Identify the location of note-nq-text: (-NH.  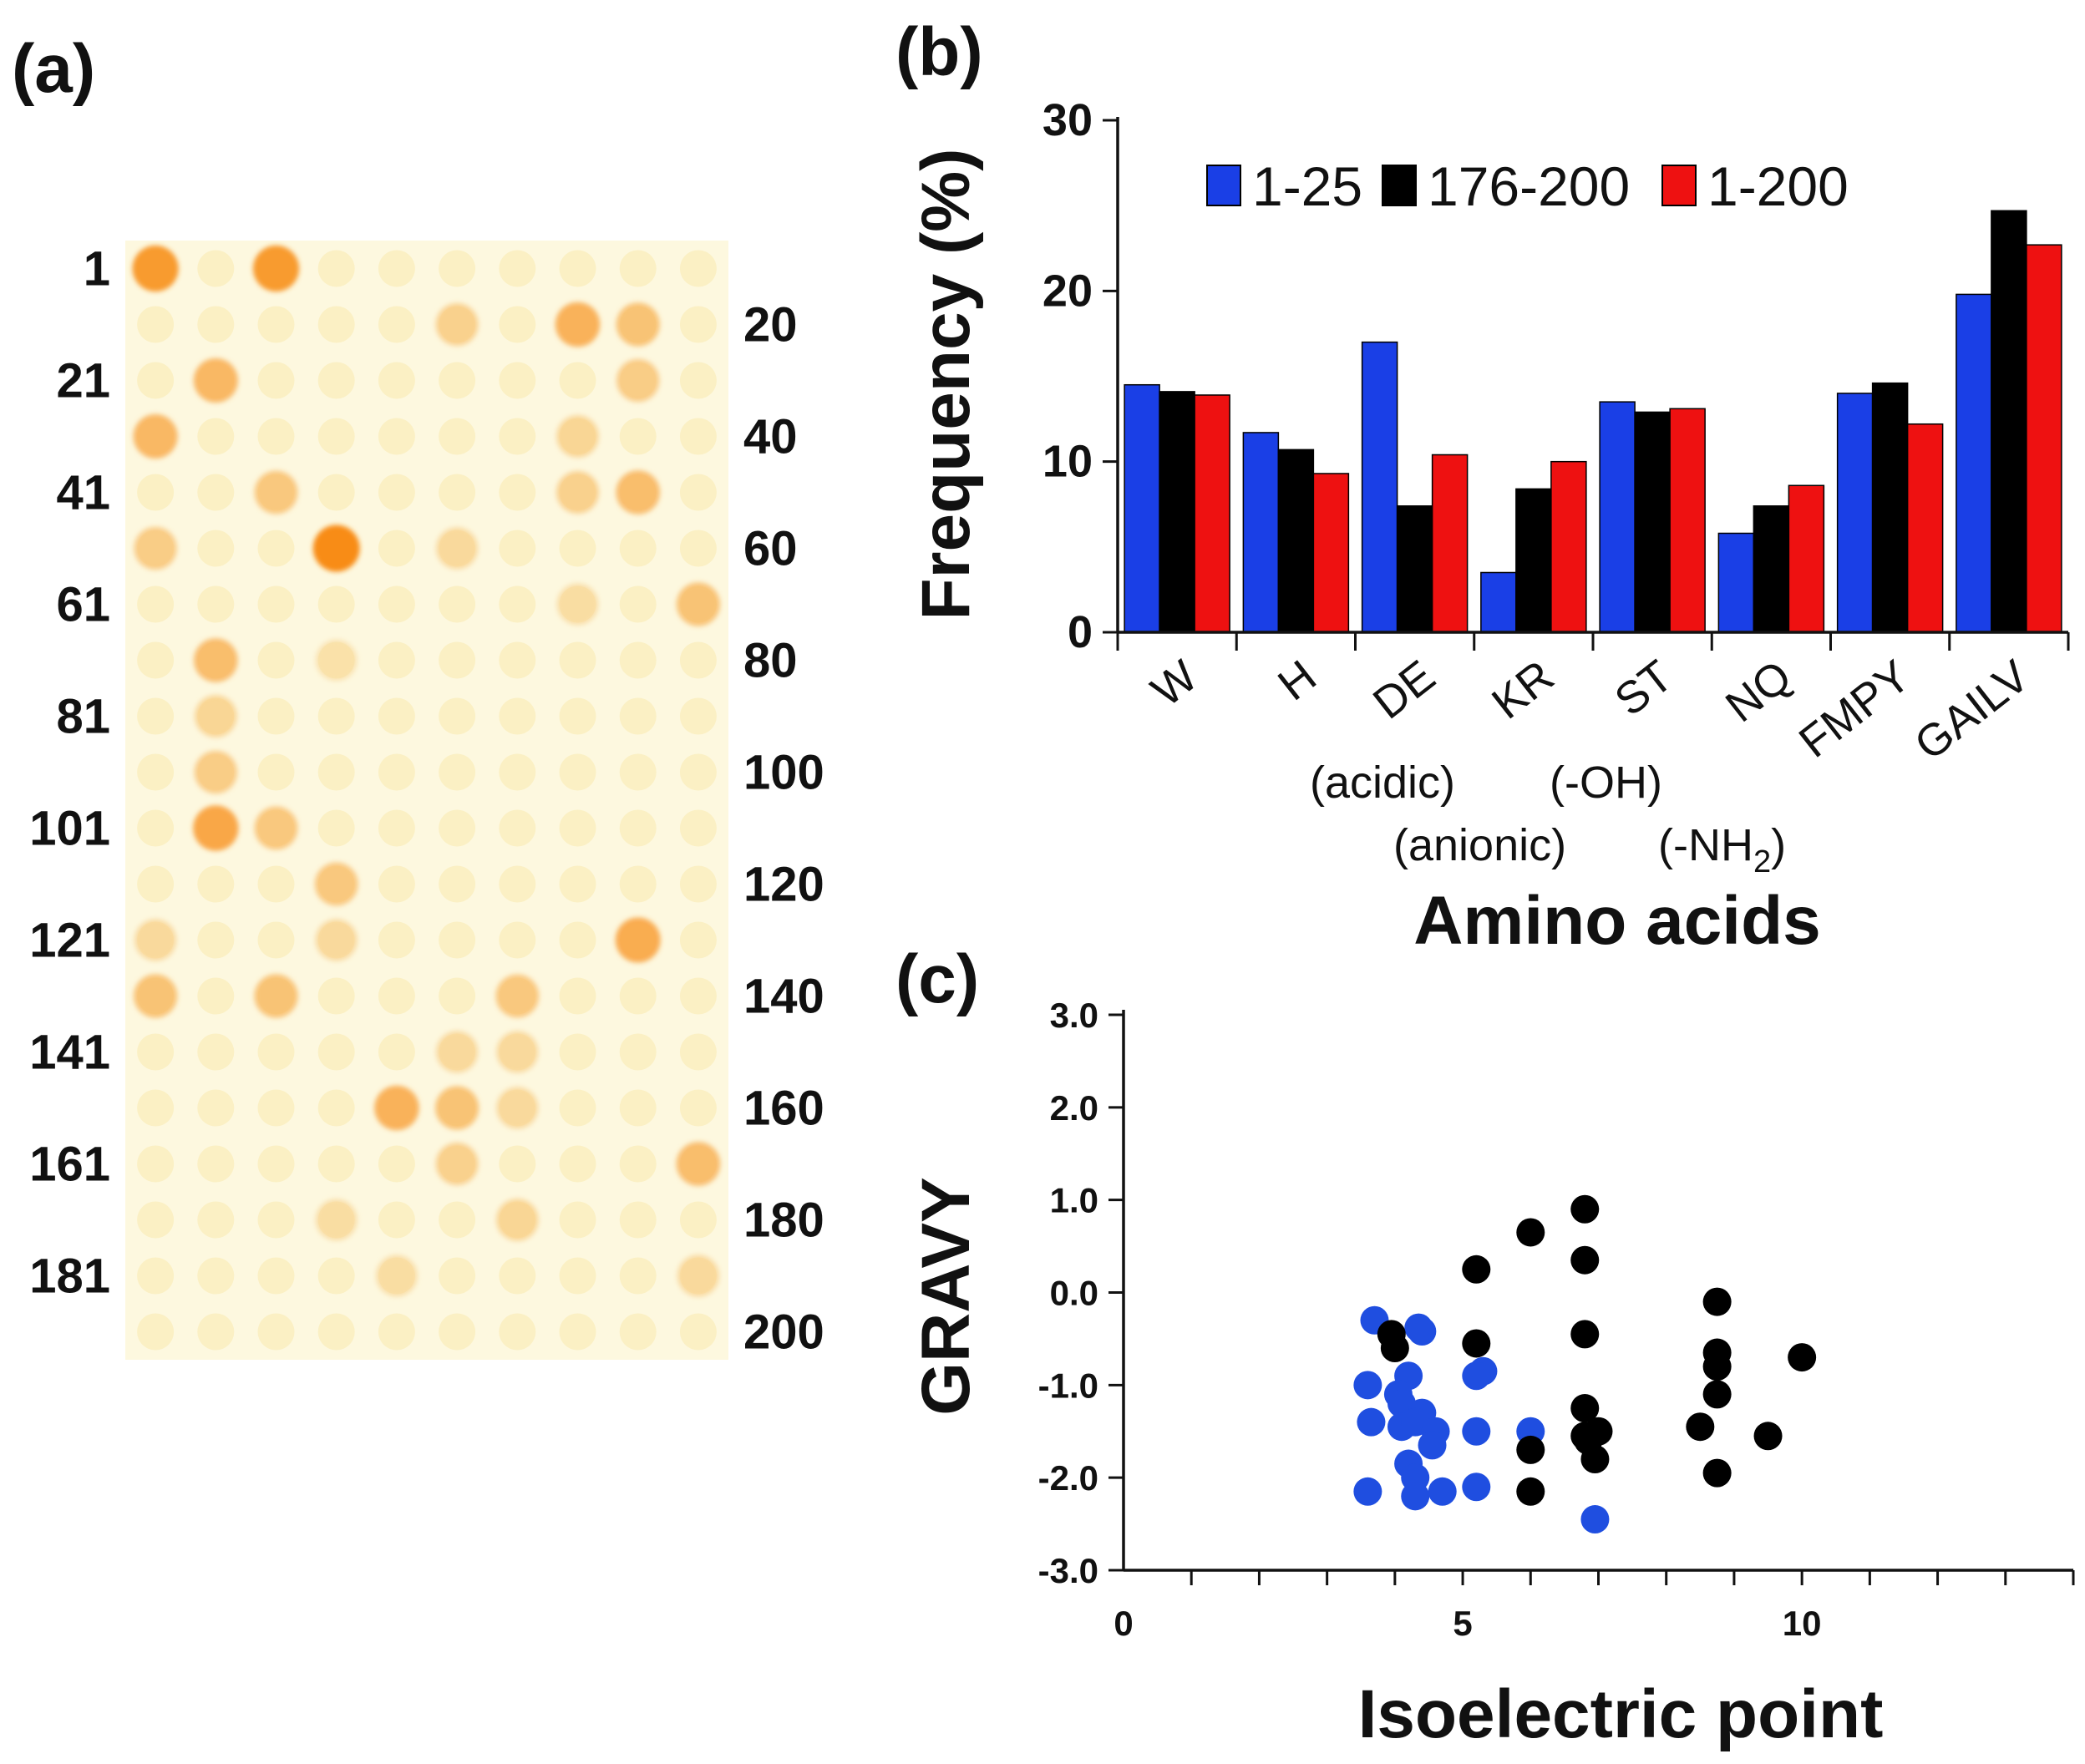
(1705, 845).